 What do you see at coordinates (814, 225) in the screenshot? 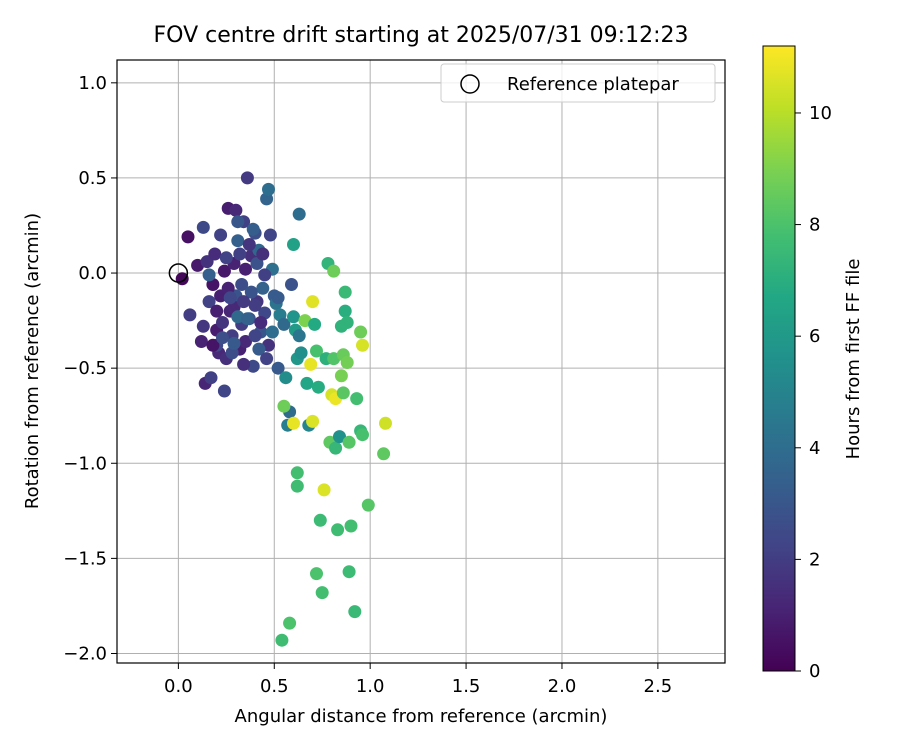
I see `colorbar-tick-label: 8` at bounding box center [814, 225].